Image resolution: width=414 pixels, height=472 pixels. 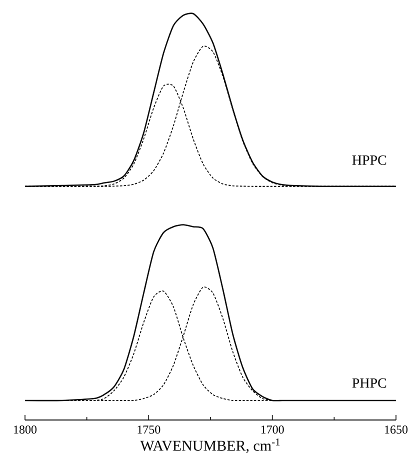 What do you see at coordinates (25, 430) in the screenshot?
I see `x-tick-label: 1800` at bounding box center [25, 430].